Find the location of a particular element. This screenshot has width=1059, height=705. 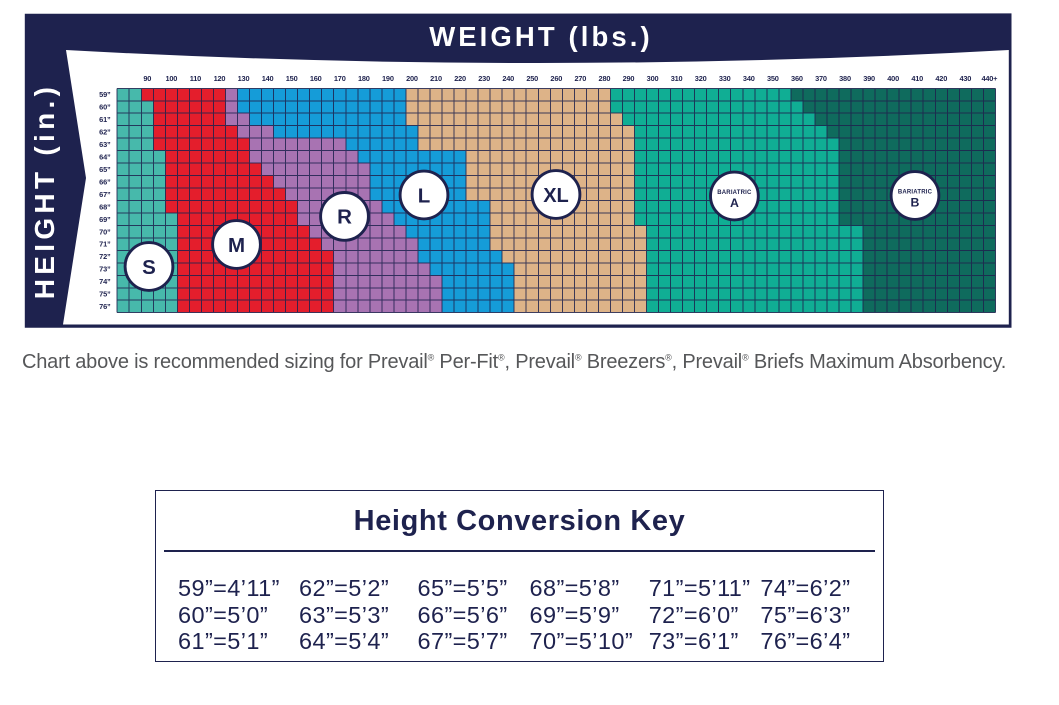

svg-text: 61” is located at coordinates (105, 119).